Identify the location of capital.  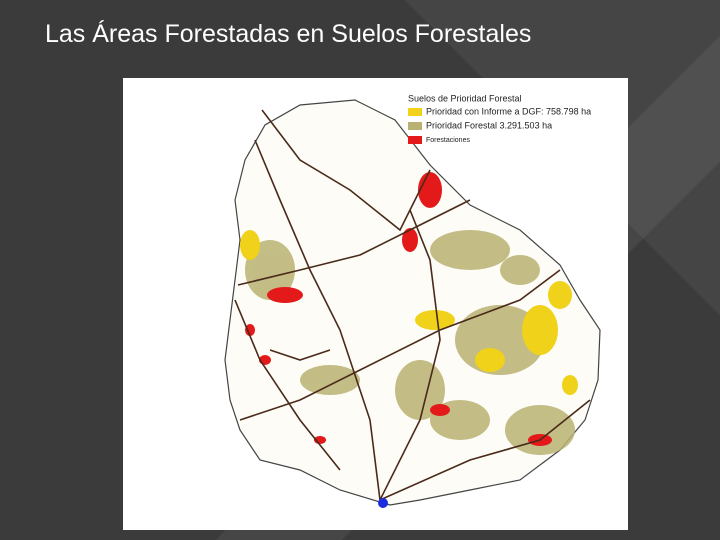
(383, 503).